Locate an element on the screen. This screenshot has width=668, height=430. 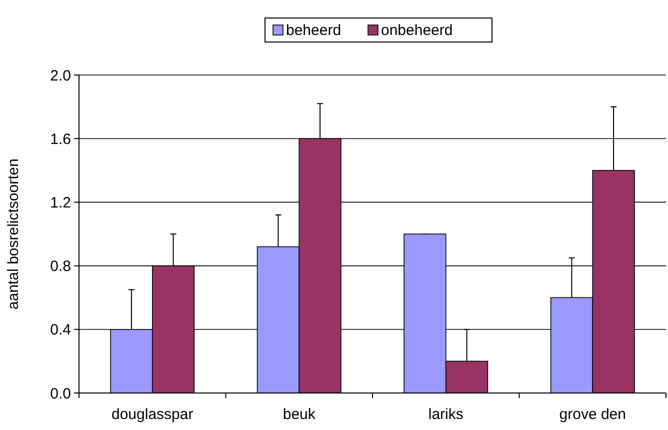
x-tick-label: douglasspar is located at coordinates (153, 414).